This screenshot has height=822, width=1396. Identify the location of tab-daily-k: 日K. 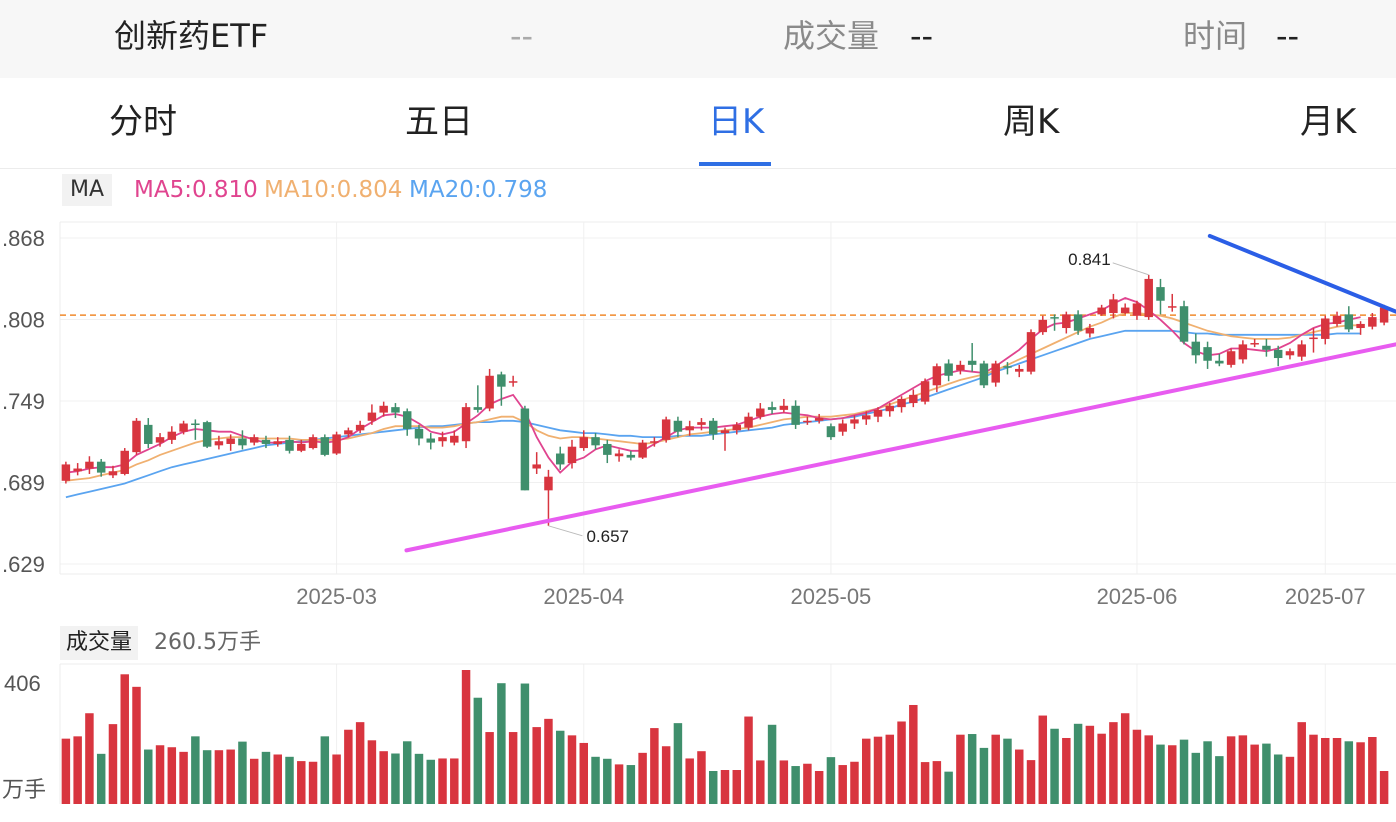
(736, 122).